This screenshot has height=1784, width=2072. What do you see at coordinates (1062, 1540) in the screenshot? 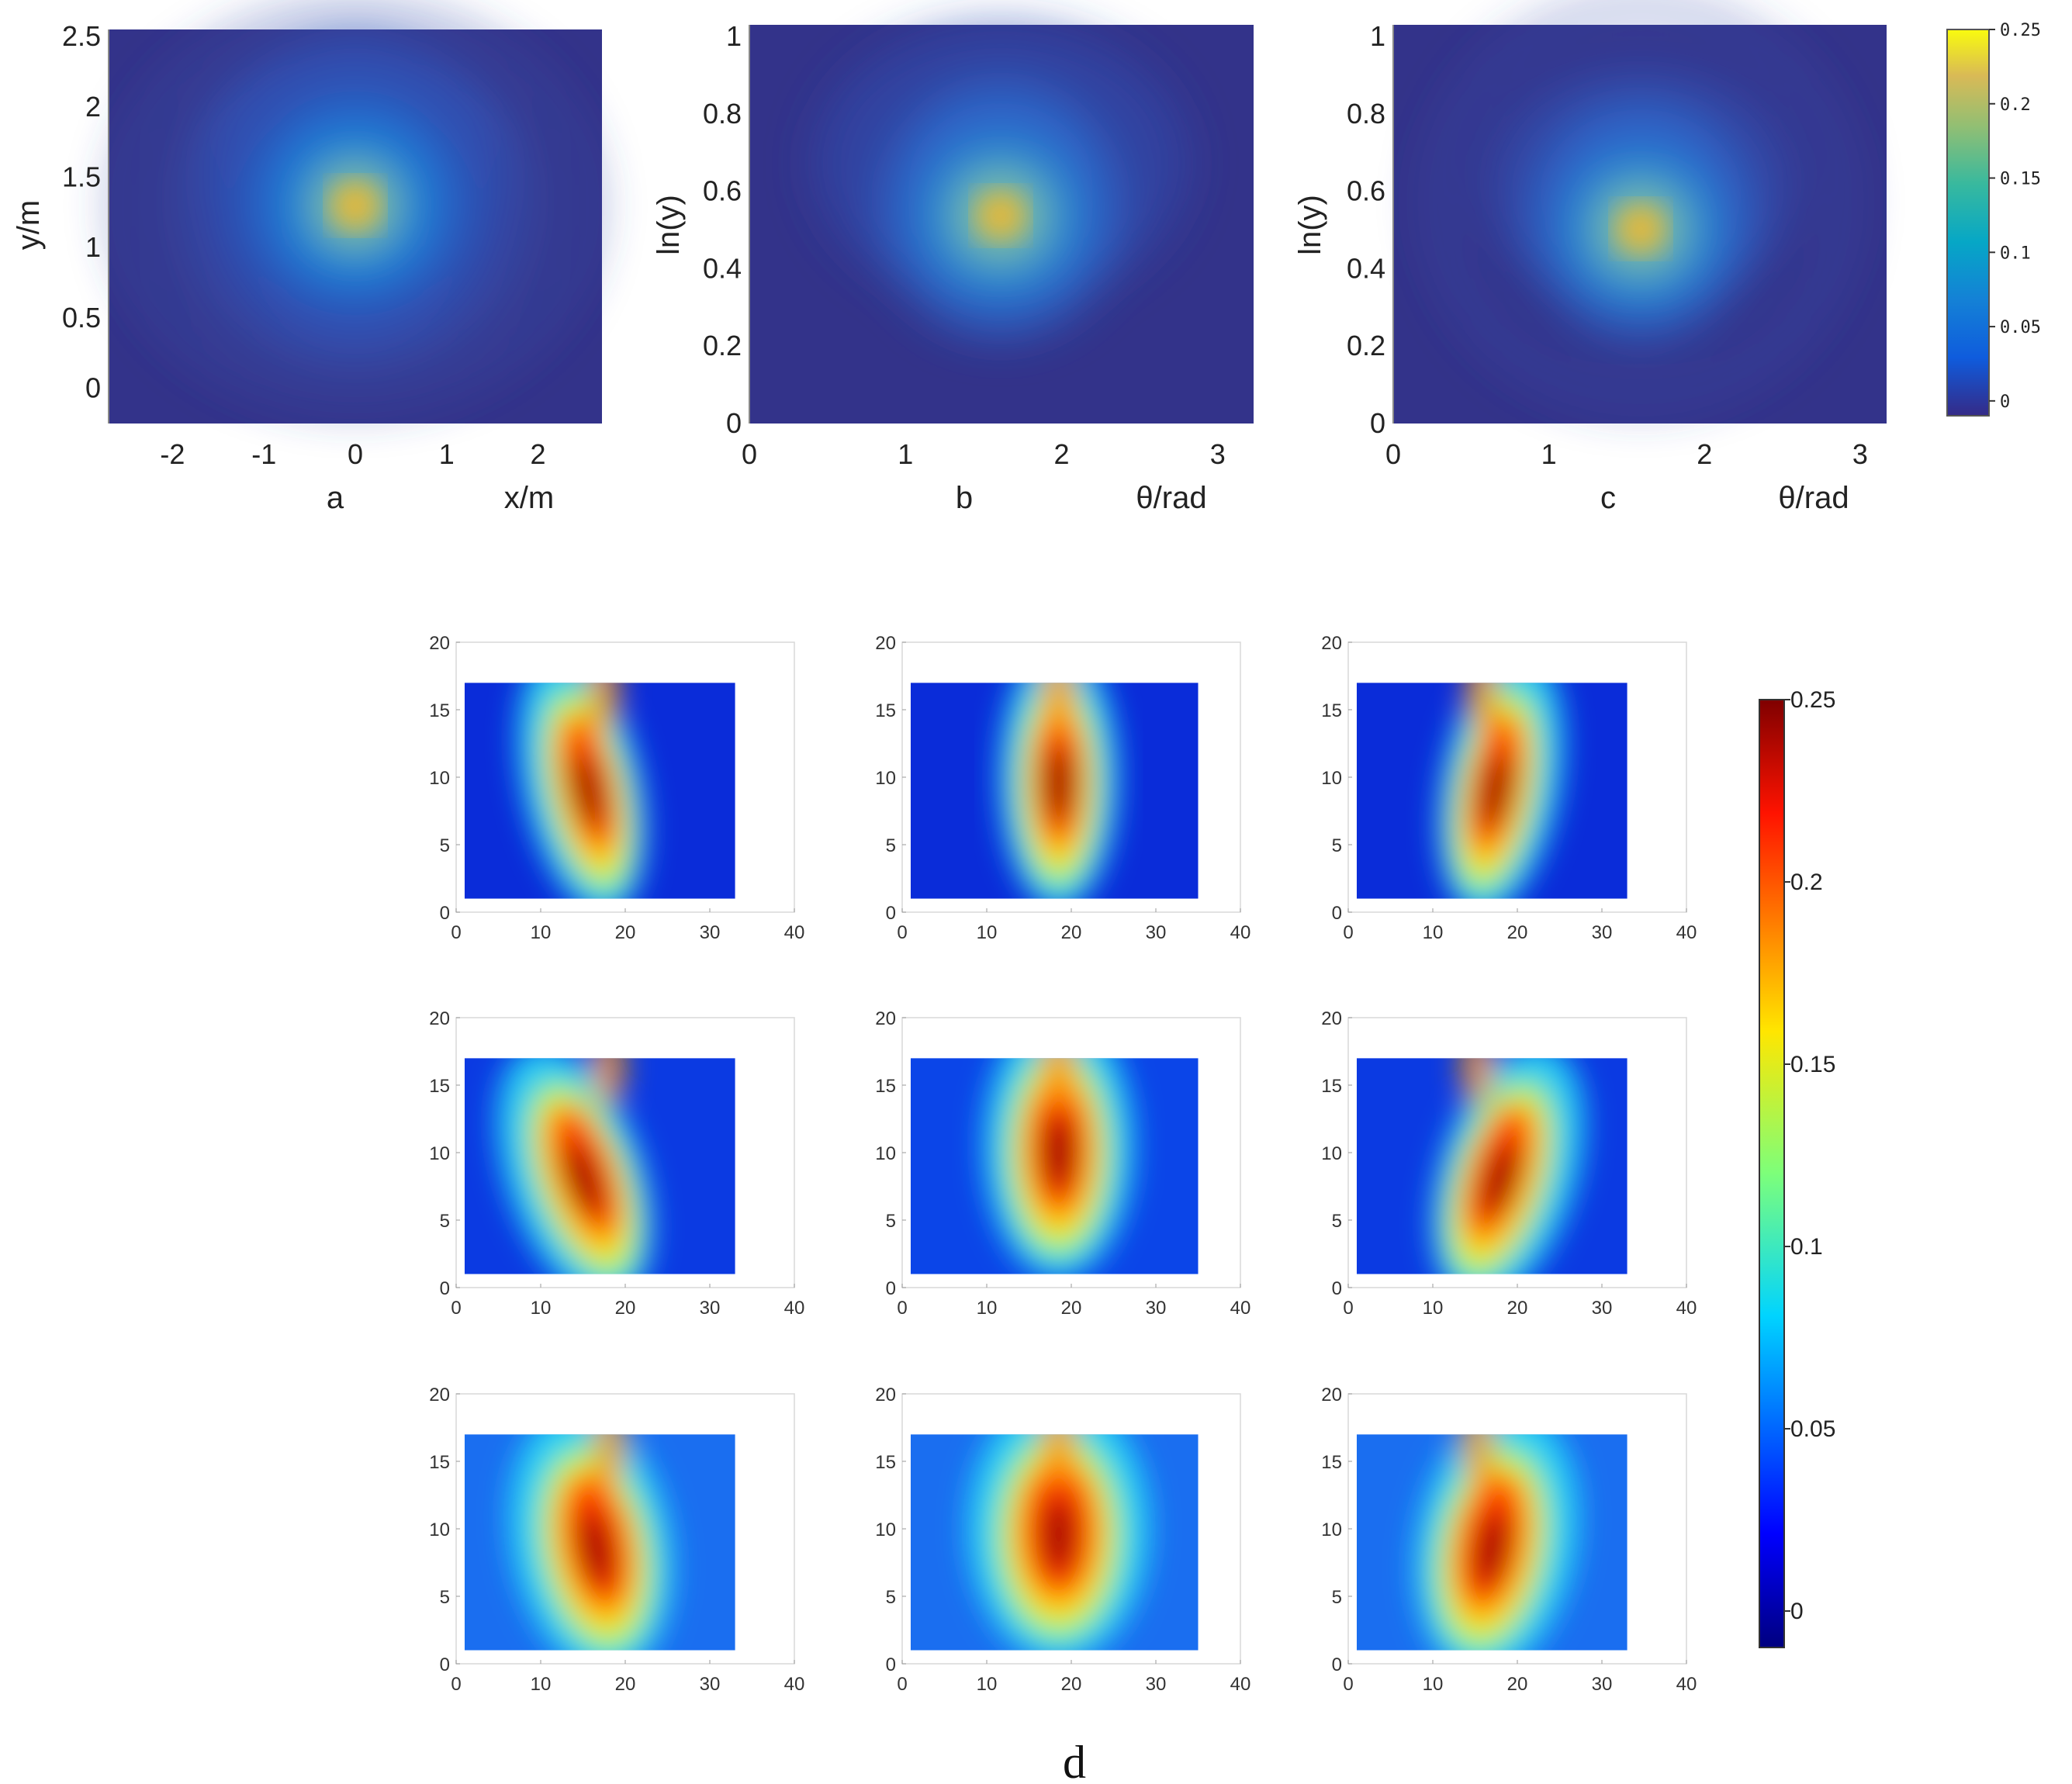
I see `subplot-d-8: 0 10 20 30 40 0 5 10 15 20` at bounding box center [1062, 1540].